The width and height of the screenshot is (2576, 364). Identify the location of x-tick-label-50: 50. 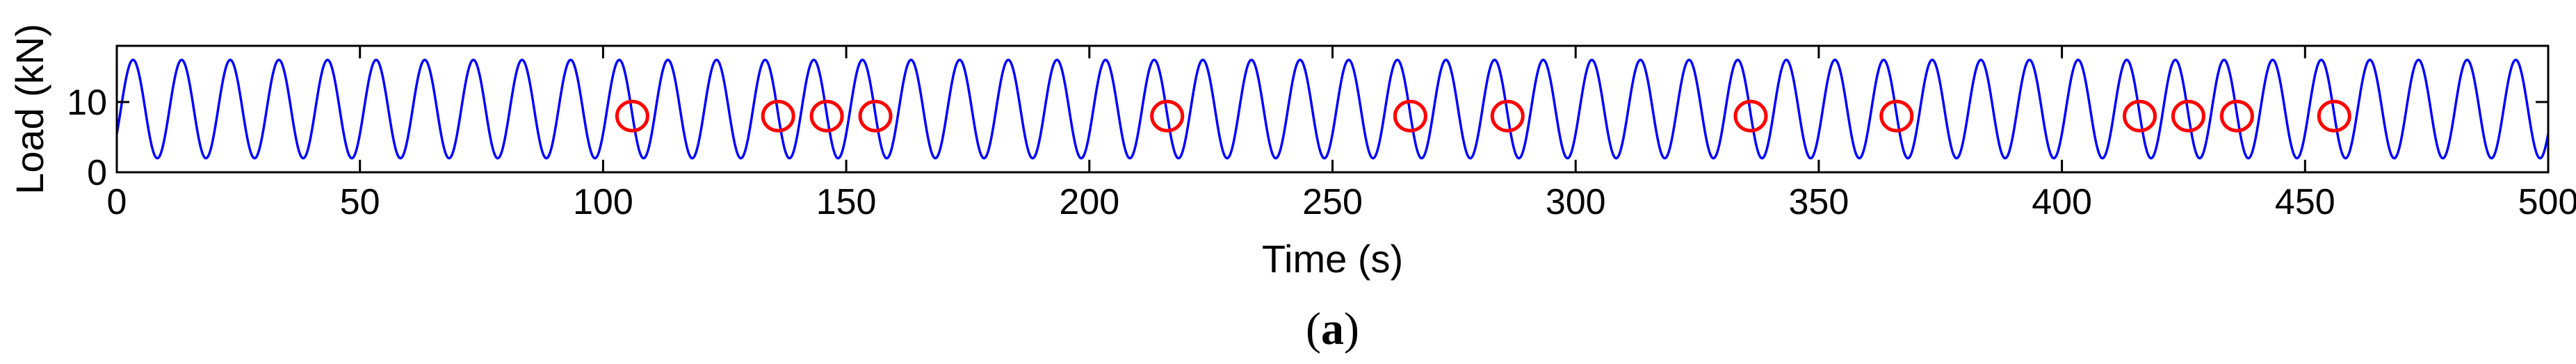
(360, 202).